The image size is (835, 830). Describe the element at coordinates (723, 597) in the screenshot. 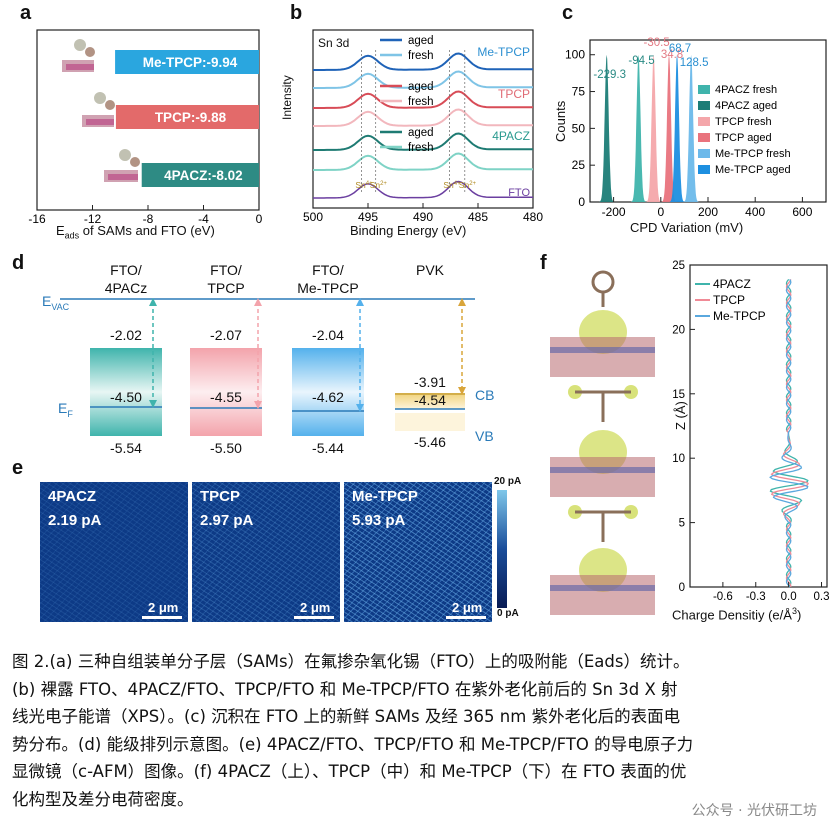

I see `x-tick-label: -0.6` at that location.